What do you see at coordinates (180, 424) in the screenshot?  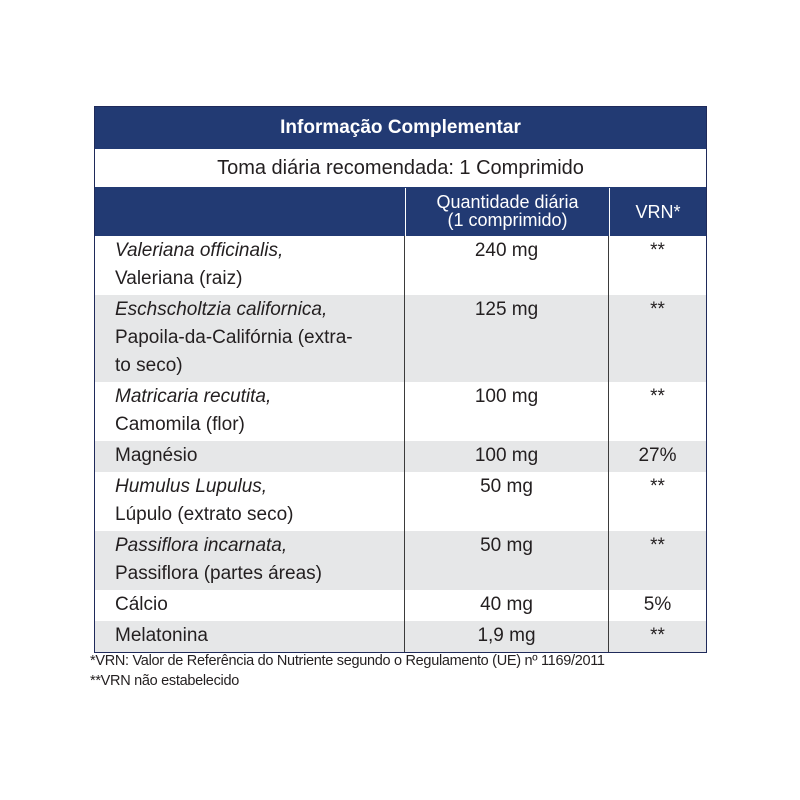 I see `ingredient-common-name: Camomila (flor)` at bounding box center [180, 424].